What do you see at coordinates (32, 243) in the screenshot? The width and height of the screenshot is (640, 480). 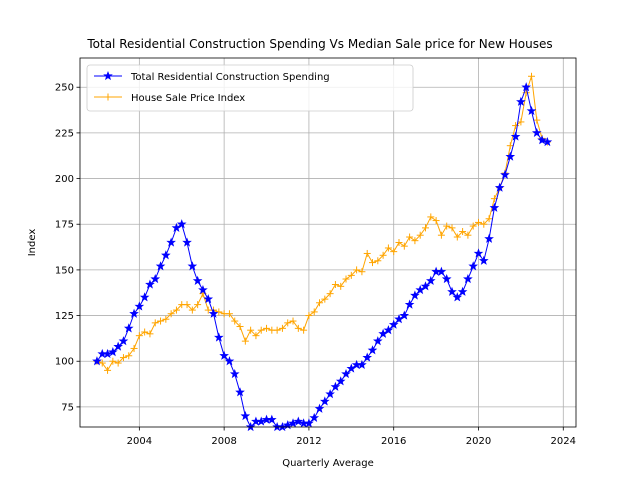 I see `y-axis-title: Index` at bounding box center [32, 243].